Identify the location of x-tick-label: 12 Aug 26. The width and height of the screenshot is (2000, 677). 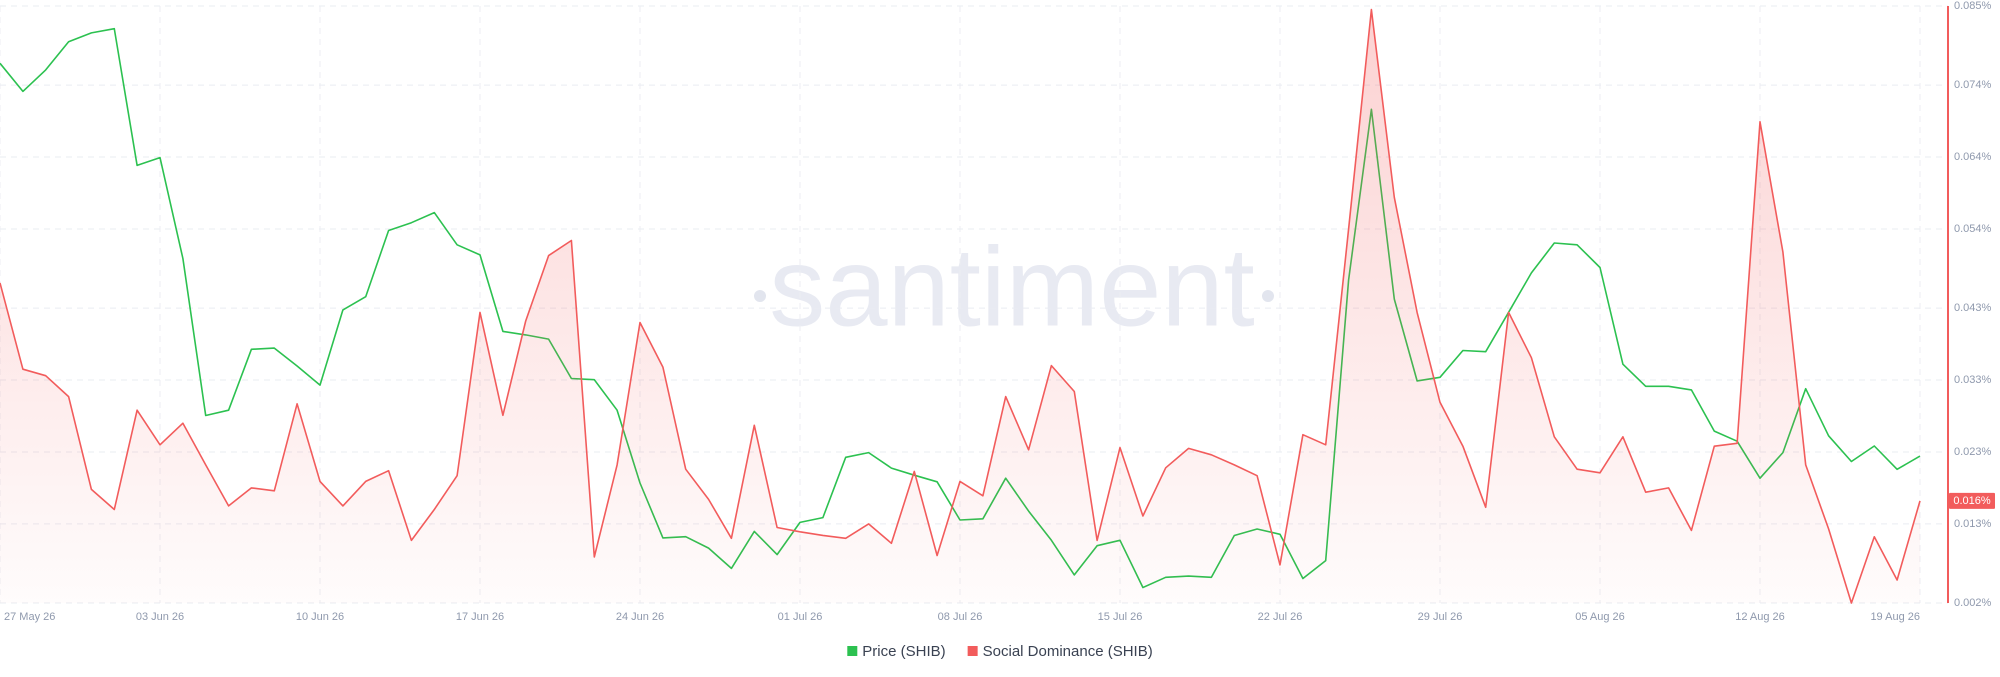
(1760, 617).